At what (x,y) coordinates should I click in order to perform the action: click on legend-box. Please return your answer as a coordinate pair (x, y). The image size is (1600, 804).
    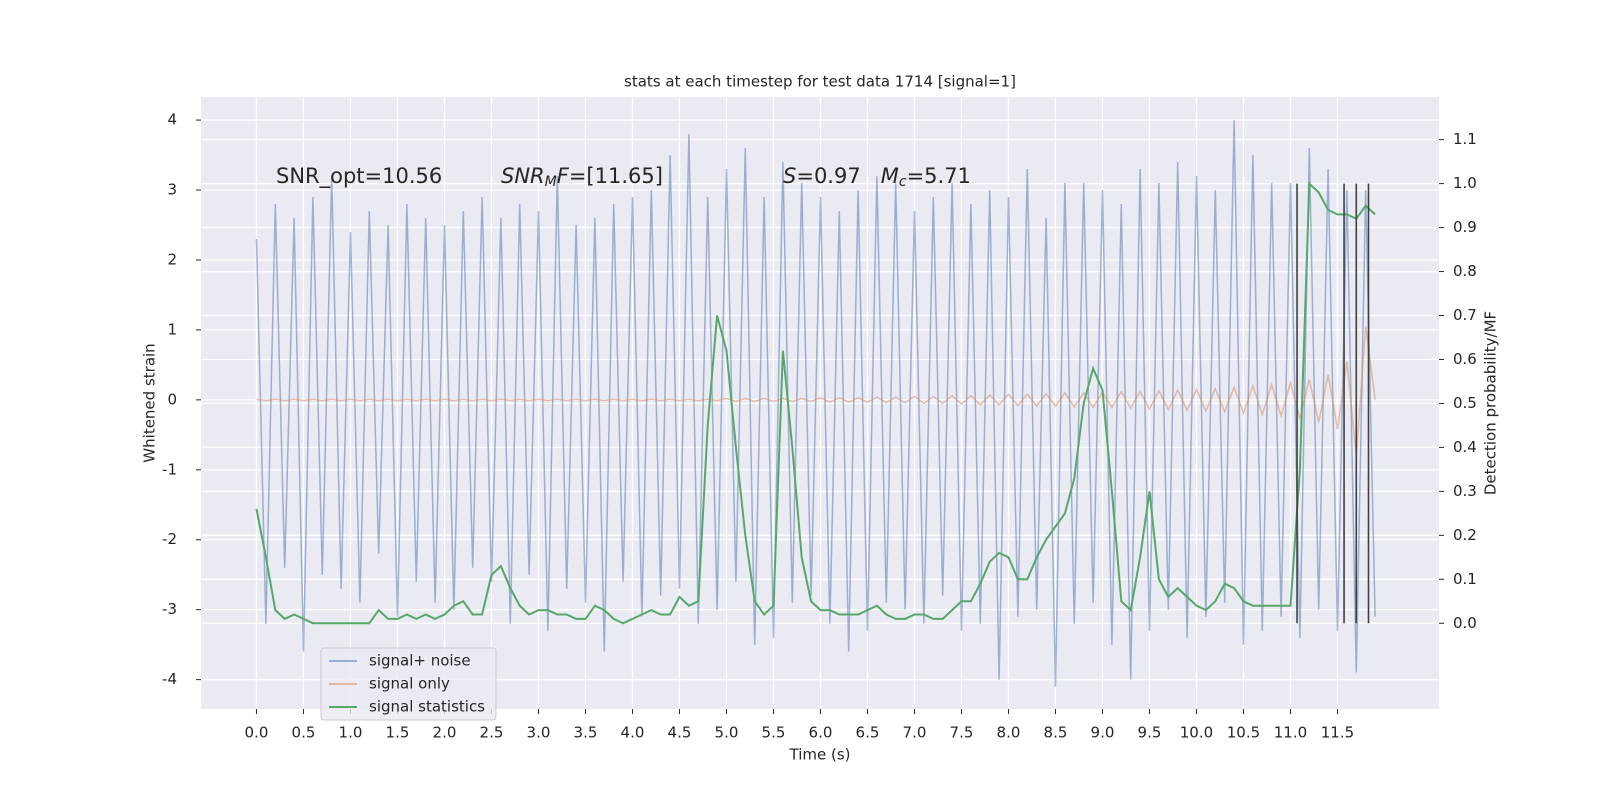
    Looking at the image, I should click on (408, 684).